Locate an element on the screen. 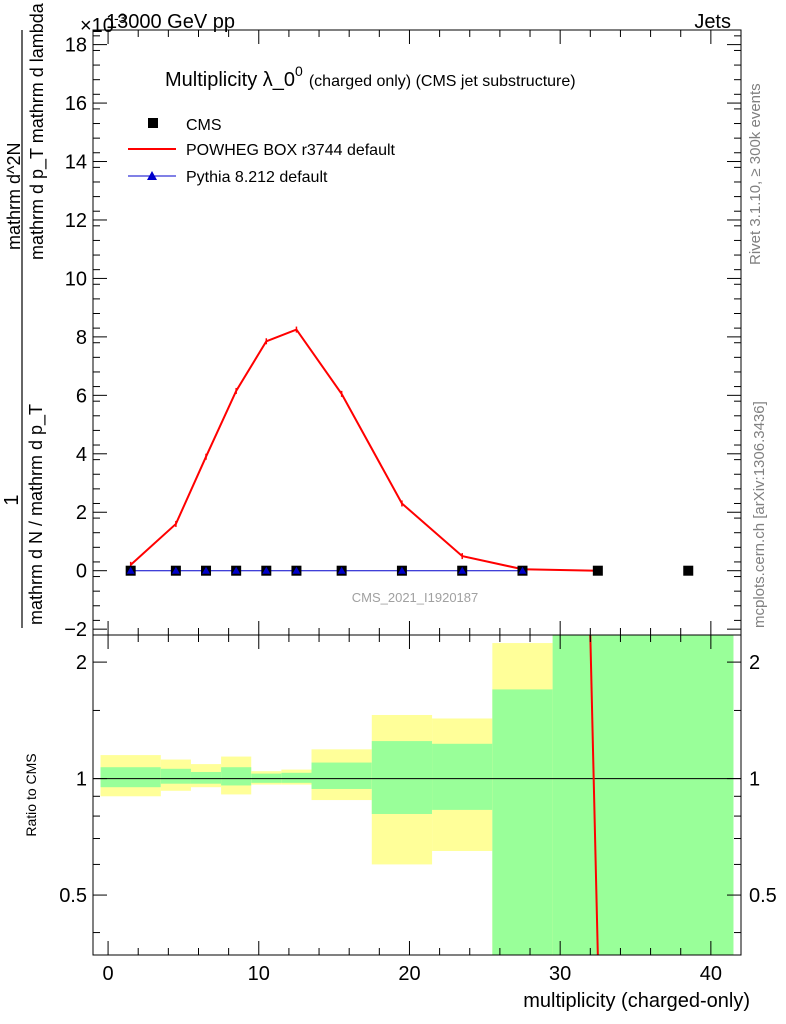  main-ytick-label-7: 12 is located at coordinates (76, 221).